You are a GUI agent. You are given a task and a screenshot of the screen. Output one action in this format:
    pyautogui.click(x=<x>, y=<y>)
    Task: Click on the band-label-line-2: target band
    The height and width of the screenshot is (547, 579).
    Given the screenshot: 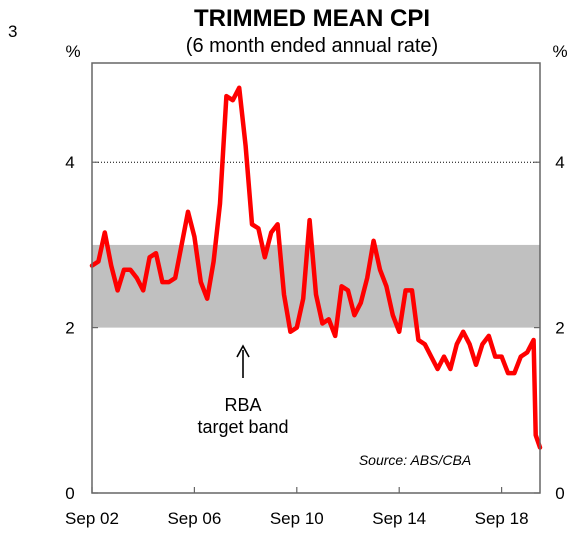 What is the action you would take?
    pyautogui.click(x=242, y=427)
    